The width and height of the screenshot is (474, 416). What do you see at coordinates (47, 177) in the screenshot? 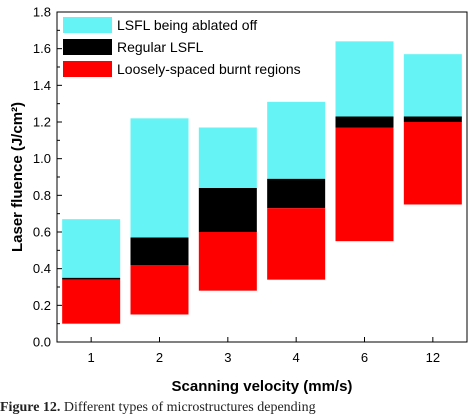
I see `y-axis: 0.0 0.2 0.4 0.6 0.8 1.0 1.2 1.4 1.6 1.8` at bounding box center [47, 177].